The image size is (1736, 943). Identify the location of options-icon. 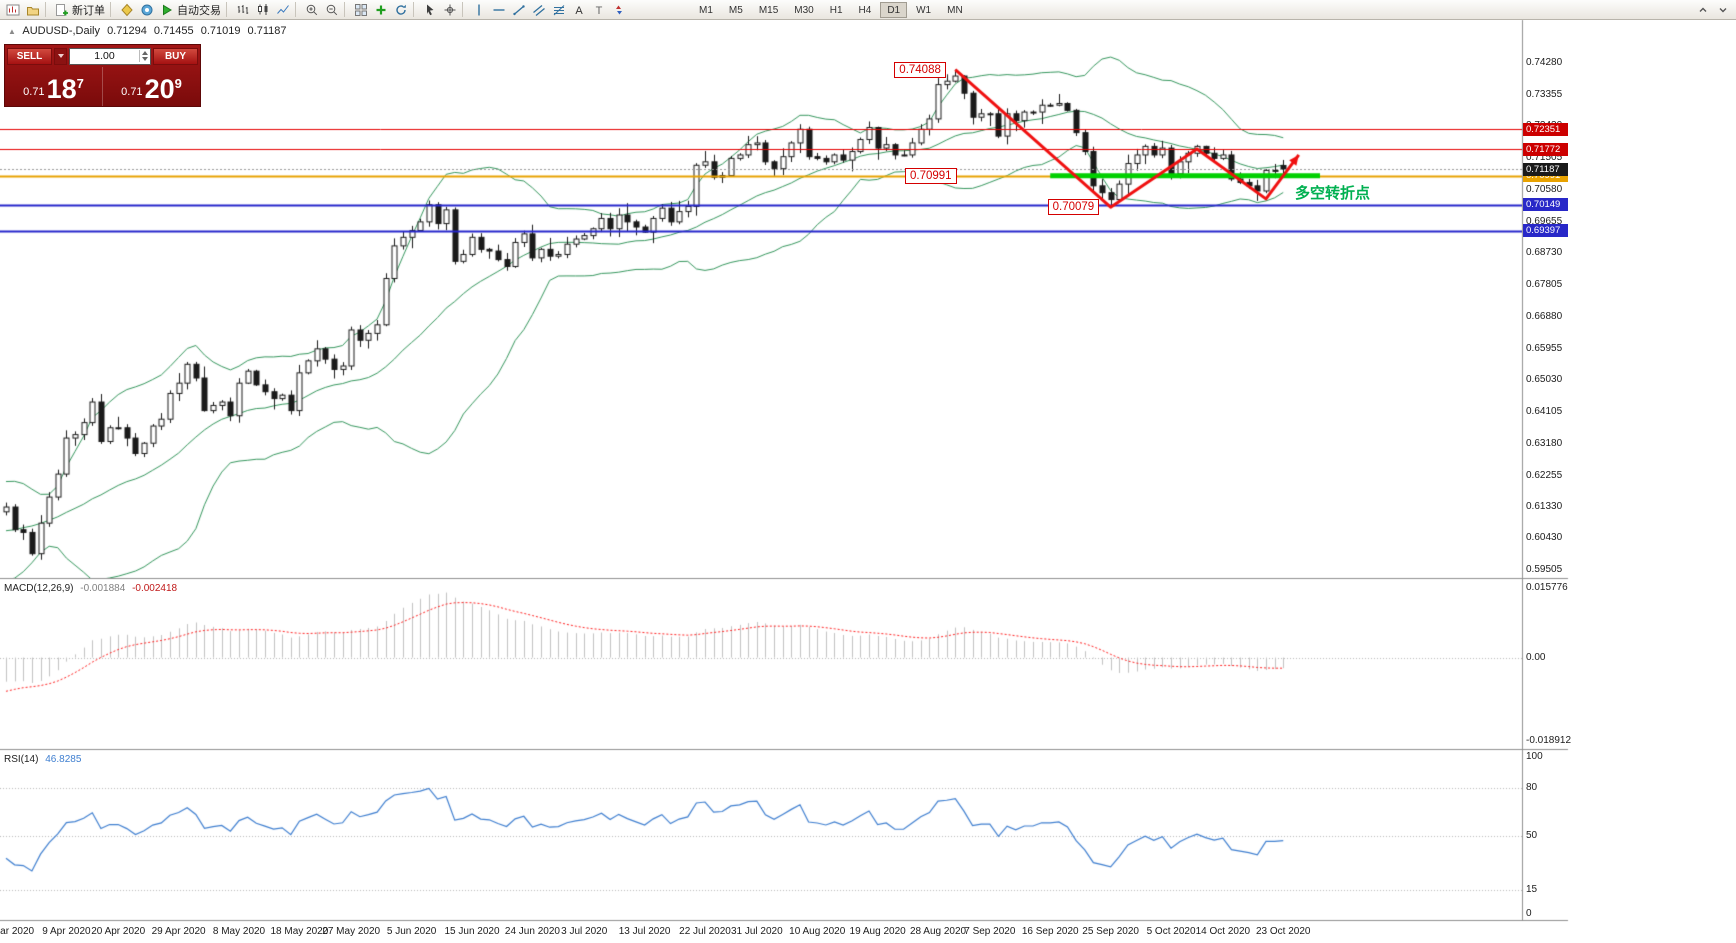
(147, 9).